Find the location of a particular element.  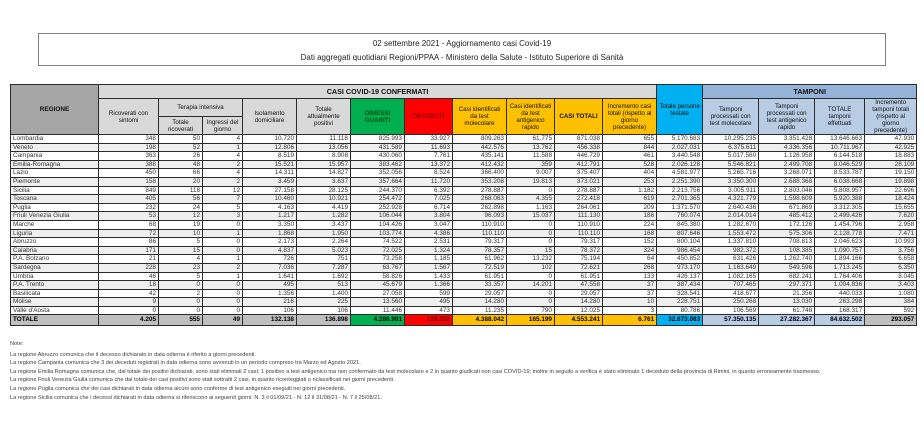

value-cell: 2.688.368 is located at coordinates (787, 181).